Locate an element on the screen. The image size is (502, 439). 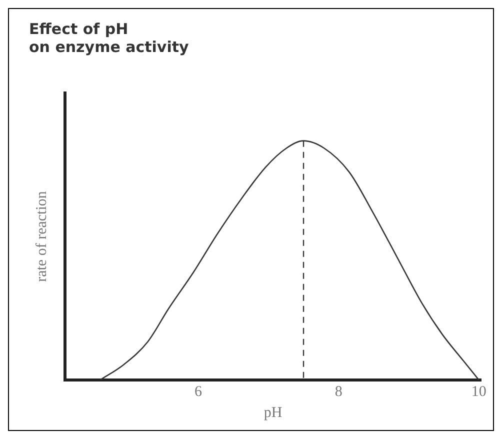
x-tick-label: 10 is located at coordinates (478, 392).